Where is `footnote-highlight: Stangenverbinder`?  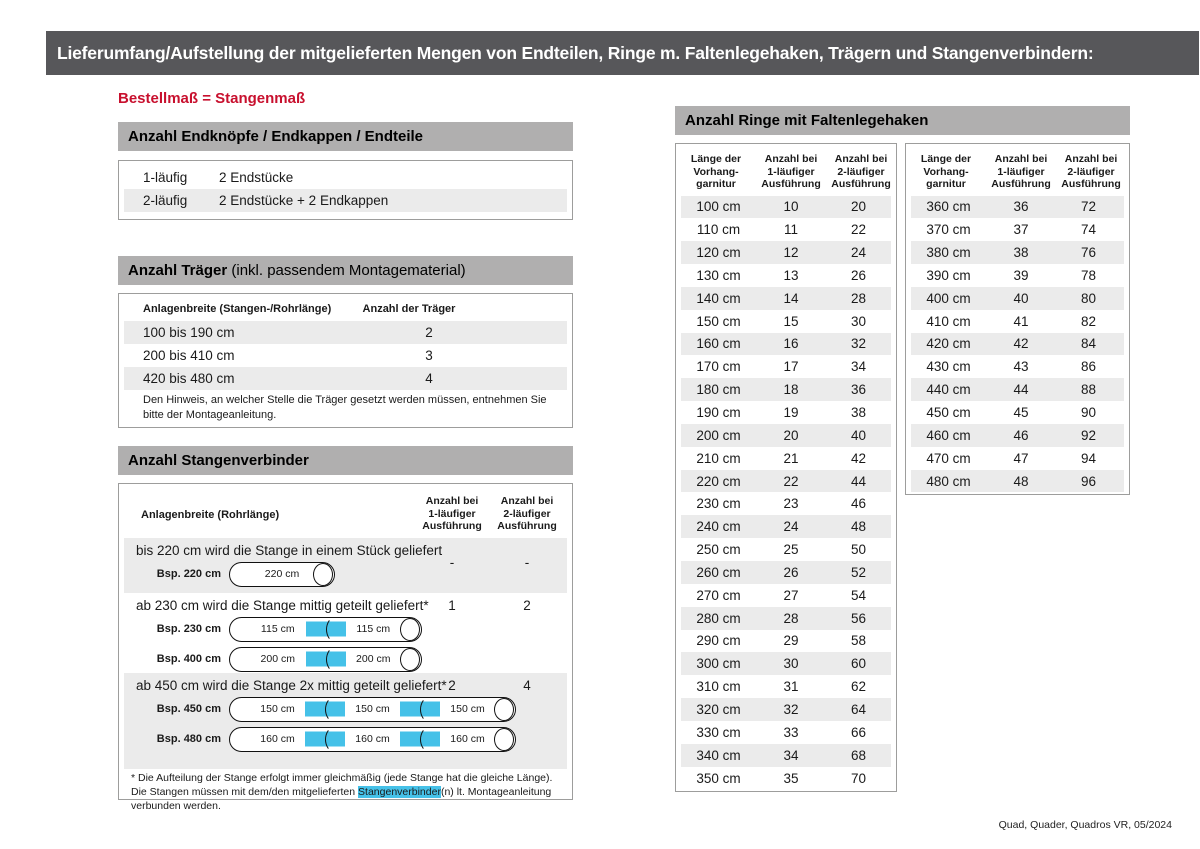 footnote-highlight: Stangenverbinder is located at coordinates (399, 792).